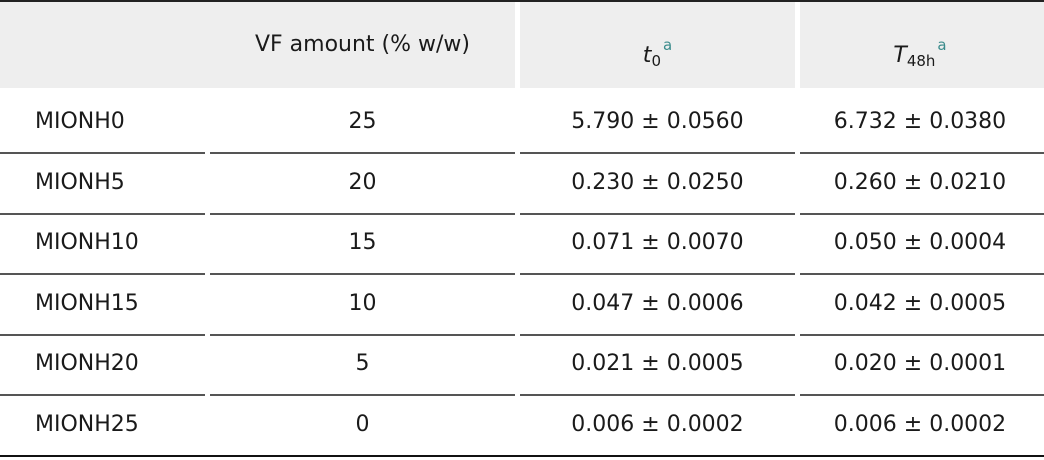 The image size is (1044, 460). Describe the element at coordinates (87, 424) in the screenshot. I see `cell: MIONH25` at that location.